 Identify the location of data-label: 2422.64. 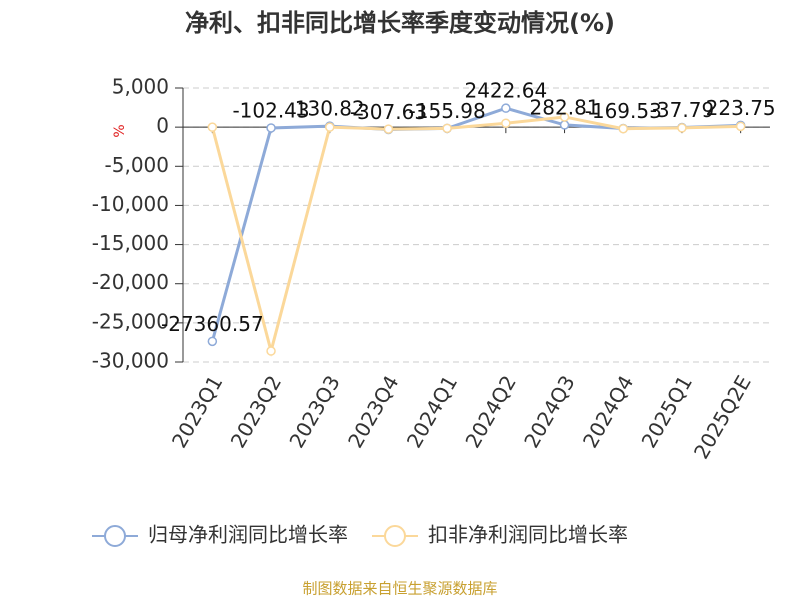
(505, 91).